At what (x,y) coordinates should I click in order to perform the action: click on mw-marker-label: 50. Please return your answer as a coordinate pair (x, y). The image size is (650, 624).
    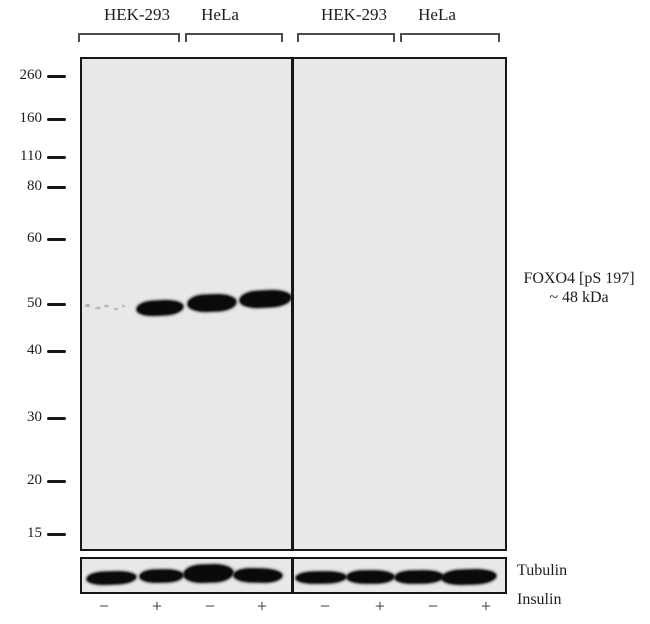
    Looking at the image, I should click on (34, 303).